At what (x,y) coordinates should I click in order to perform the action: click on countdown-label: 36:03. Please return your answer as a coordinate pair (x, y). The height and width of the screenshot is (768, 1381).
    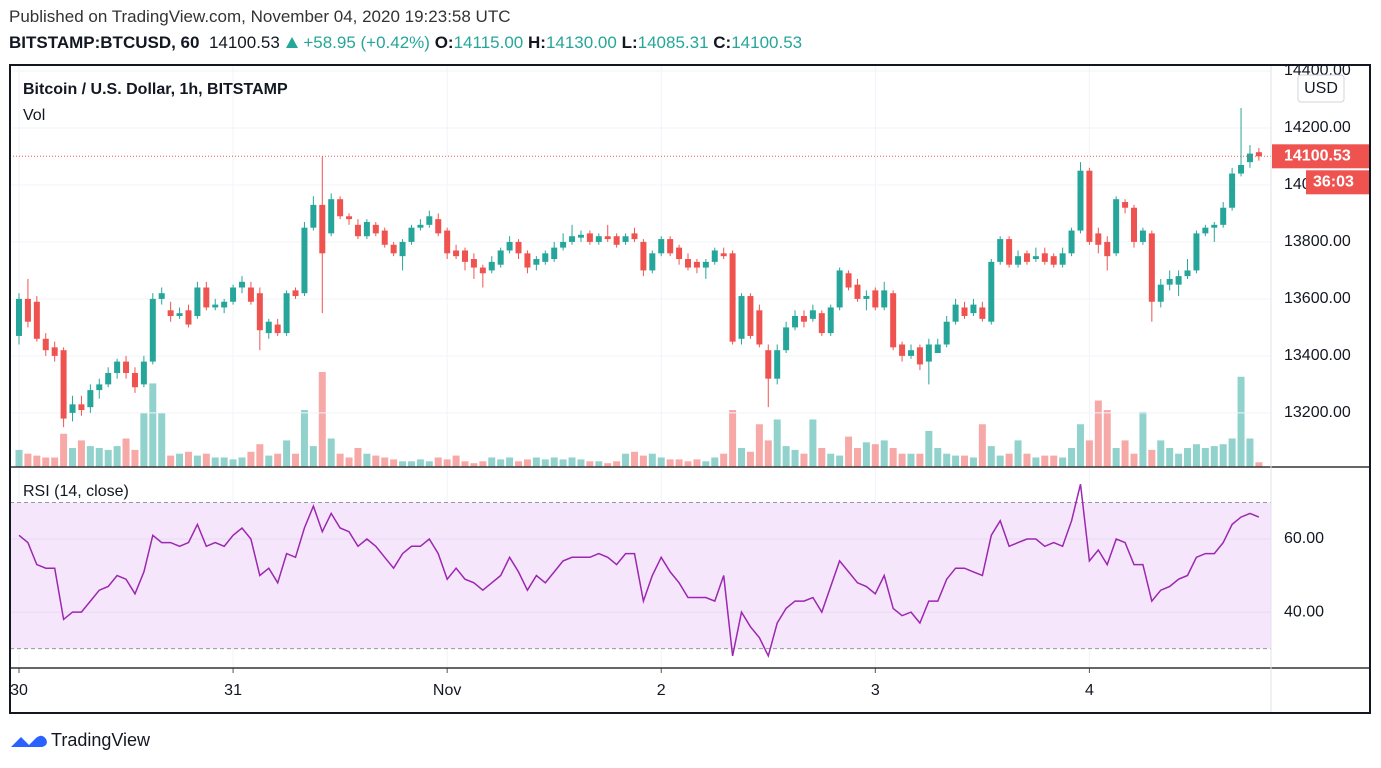
    Looking at the image, I should click on (1333, 182).